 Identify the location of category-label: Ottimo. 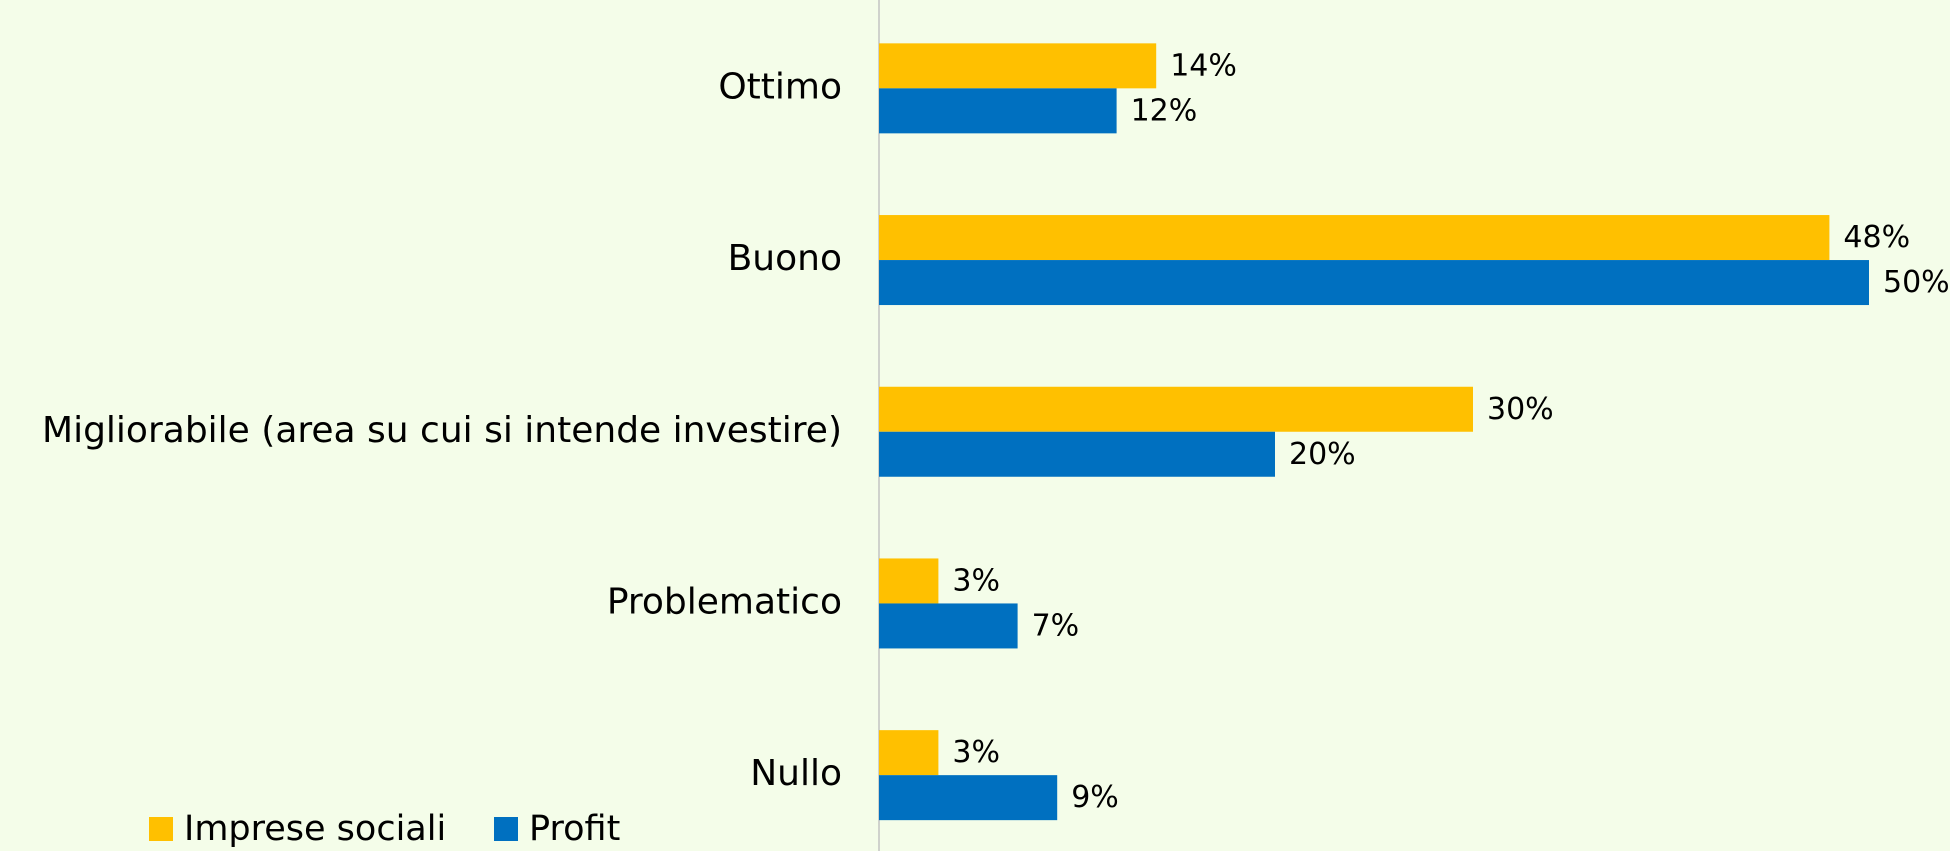
(780, 86).